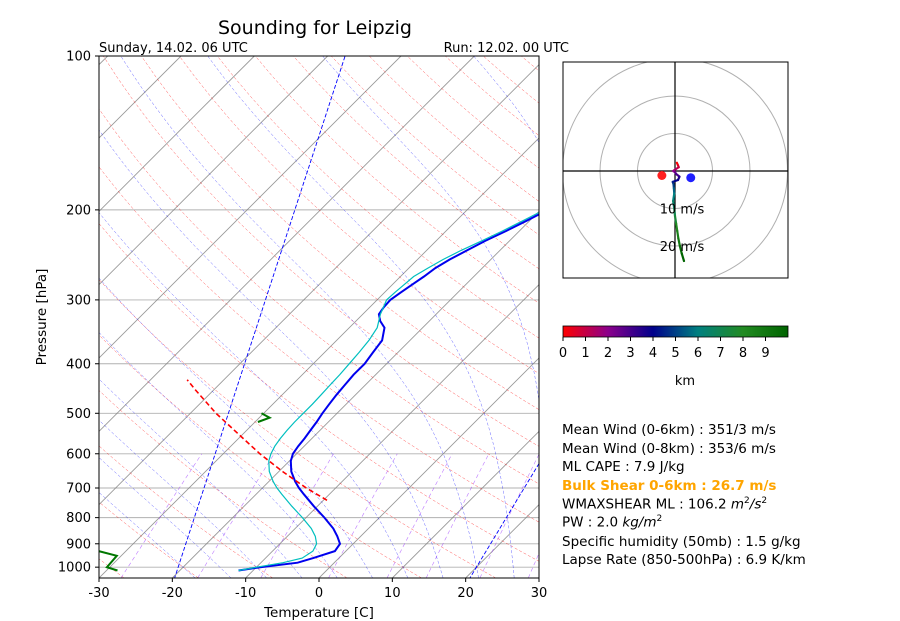 The height and width of the screenshot is (621, 900). What do you see at coordinates (669, 449) in the screenshot?
I see `stat-mean-wind-8km: Mean Wind (0-8km) : 353/6 m/s` at bounding box center [669, 449].